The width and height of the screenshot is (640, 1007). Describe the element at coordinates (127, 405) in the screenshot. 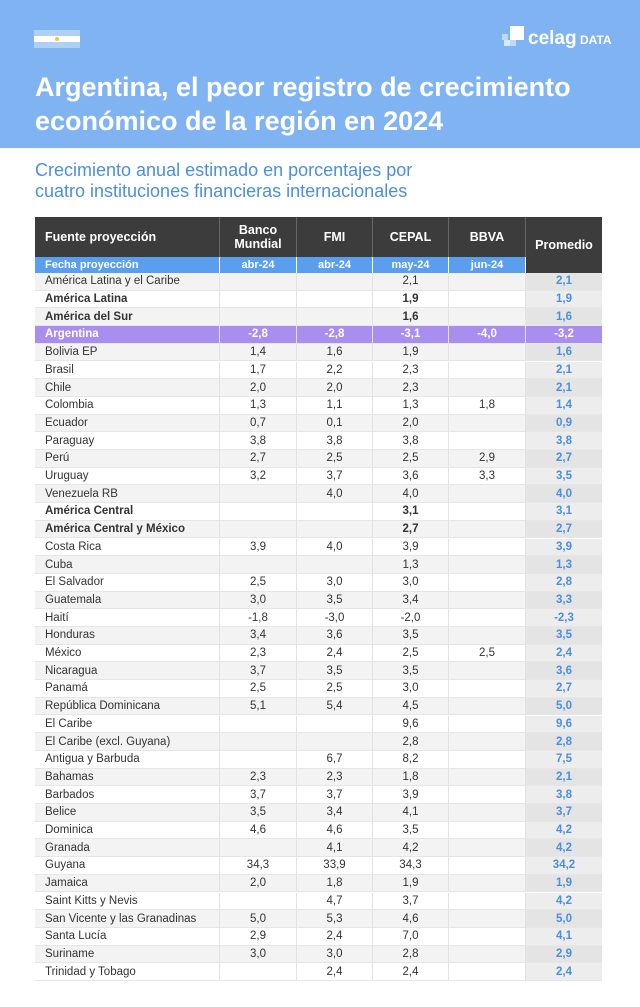

I see `row-label: Colombia` at that location.